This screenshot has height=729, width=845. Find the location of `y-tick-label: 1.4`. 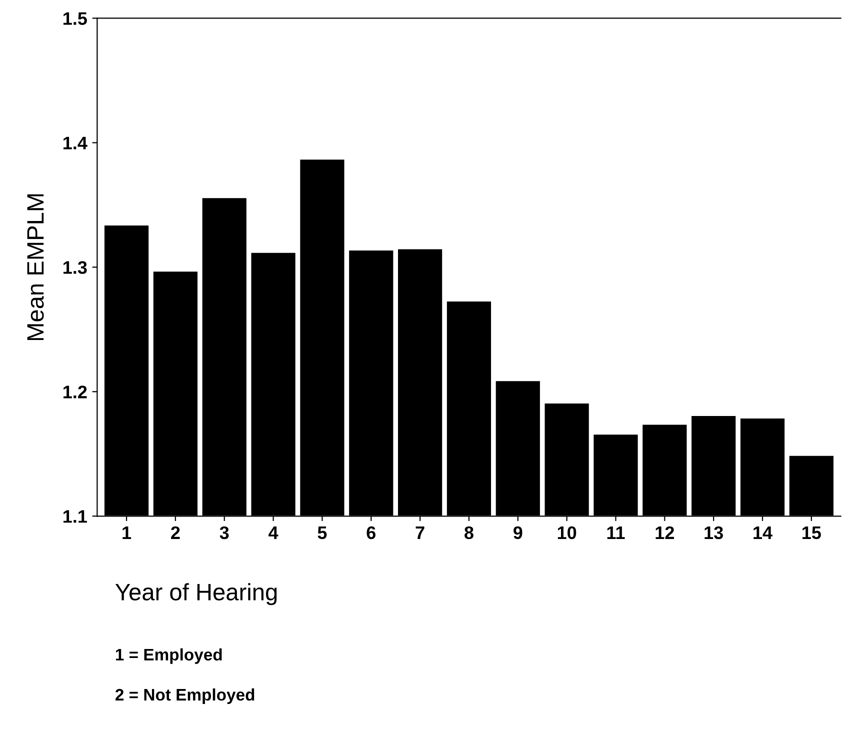

y-tick-label: 1.4 is located at coordinates (75, 143).